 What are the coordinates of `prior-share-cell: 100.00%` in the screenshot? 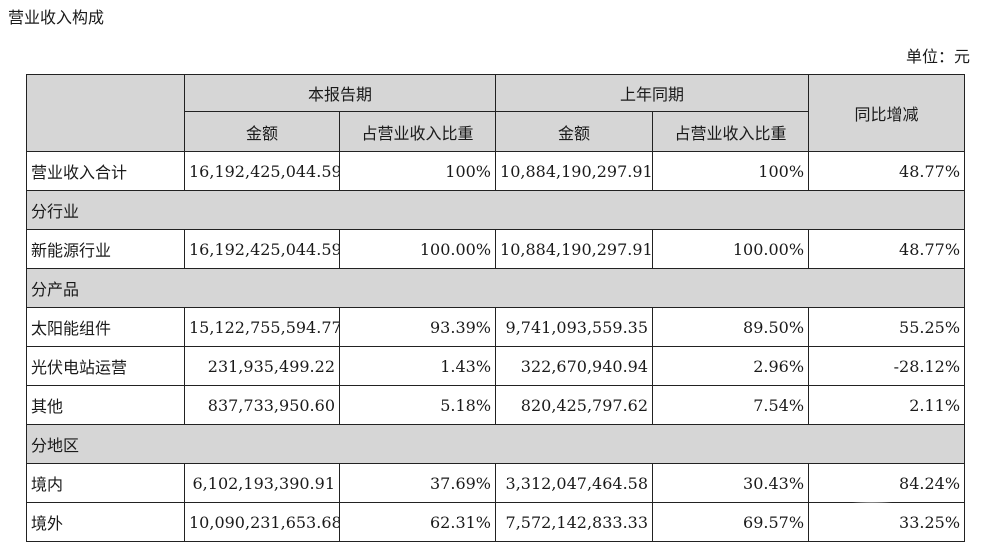 It's located at (731, 249).